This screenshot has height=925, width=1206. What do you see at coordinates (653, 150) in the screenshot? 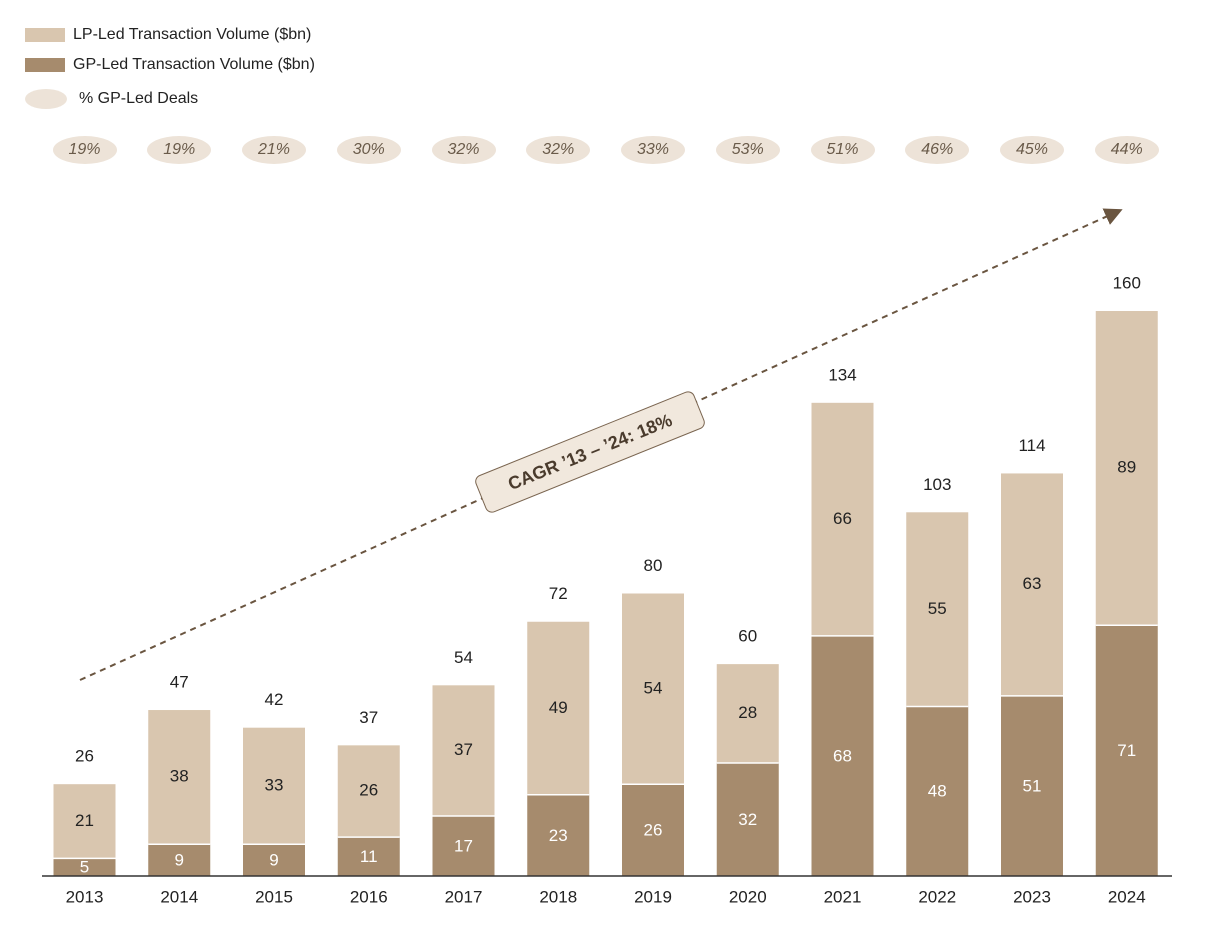
I see `gp-share-label-2019: 33%` at bounding box center [653, 150].